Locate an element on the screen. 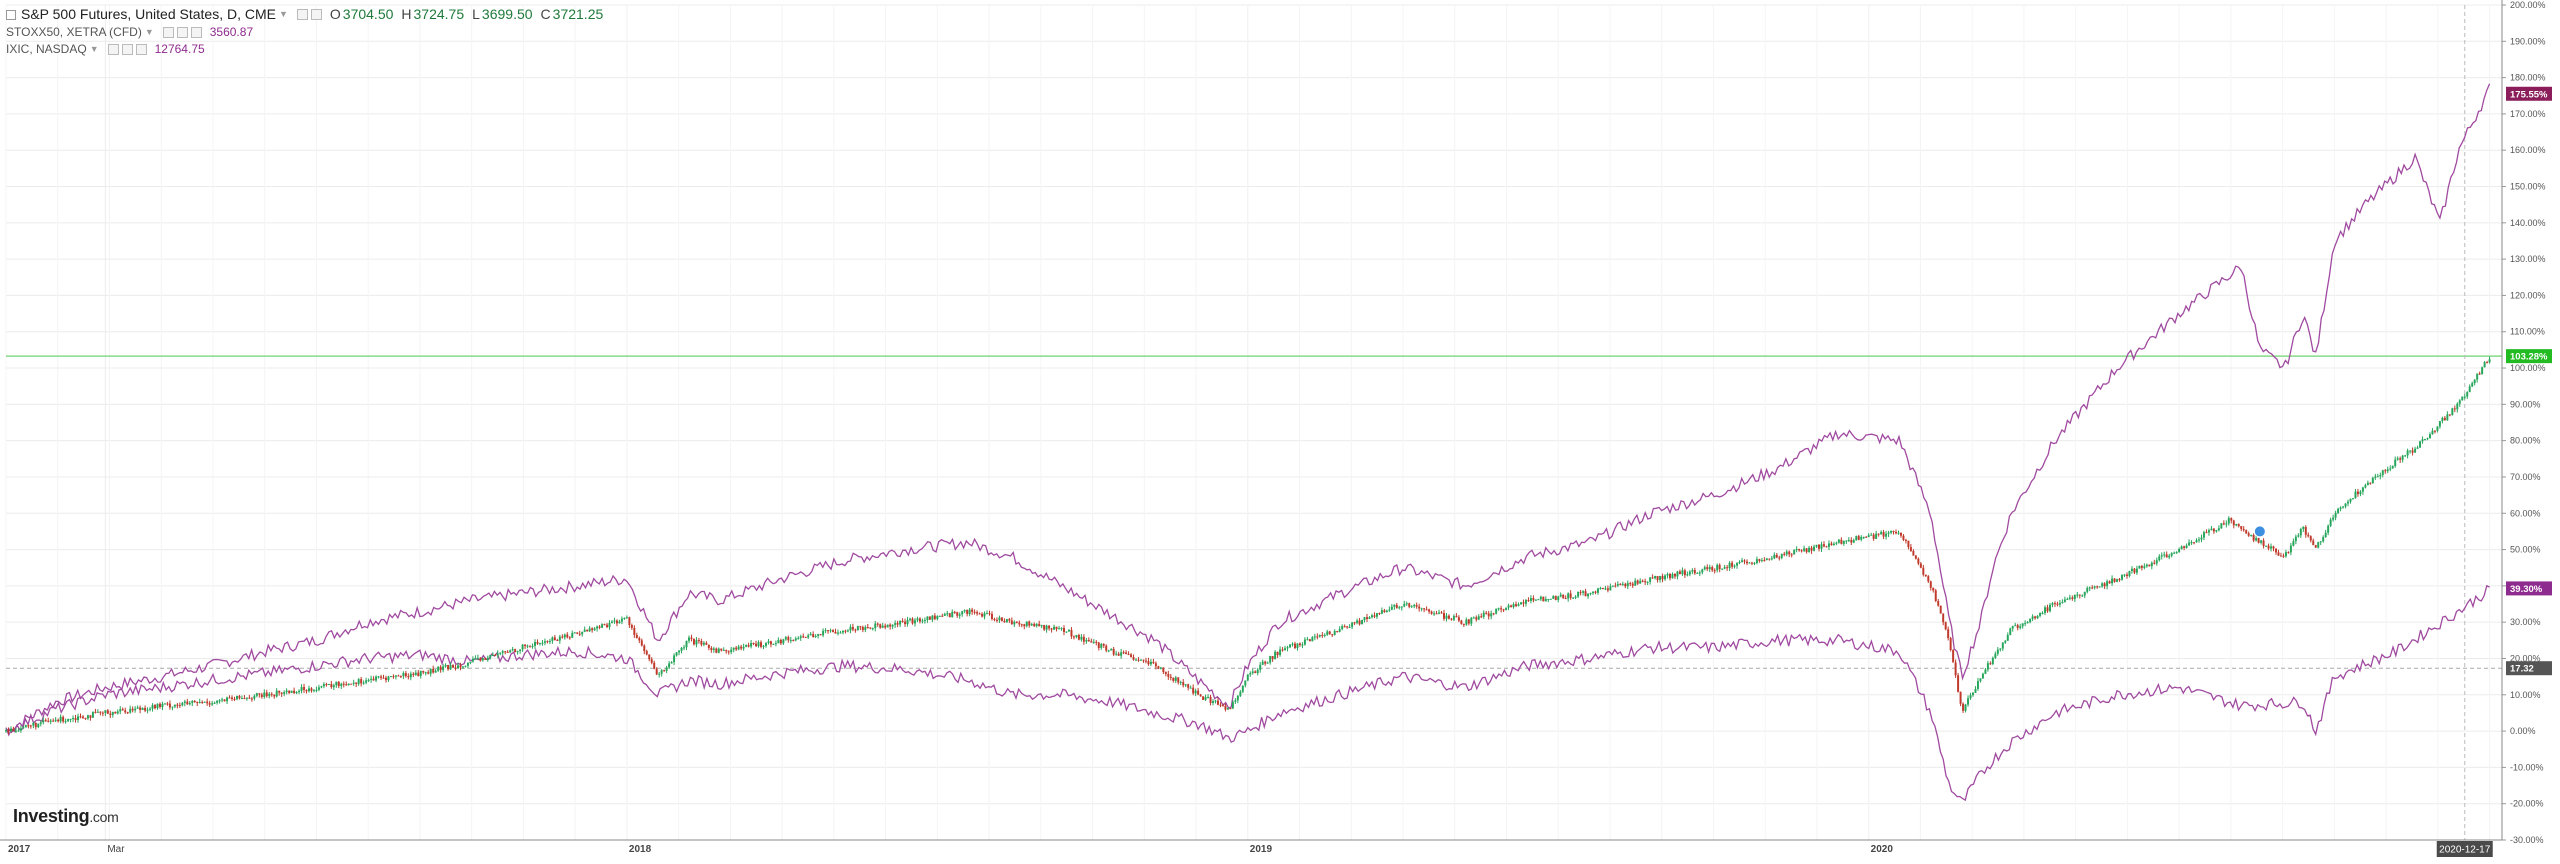  series-value-ixic: 12764.75 is located at coordinates (179, 49).